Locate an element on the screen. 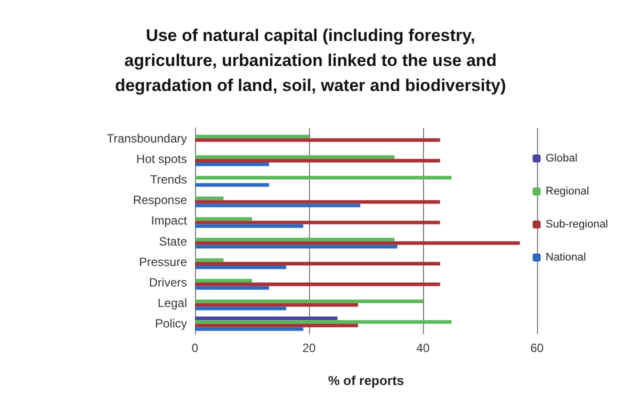 This screenshot has width=621, height=416. y-tick-label: Impact is located at coordinates (169, 221).